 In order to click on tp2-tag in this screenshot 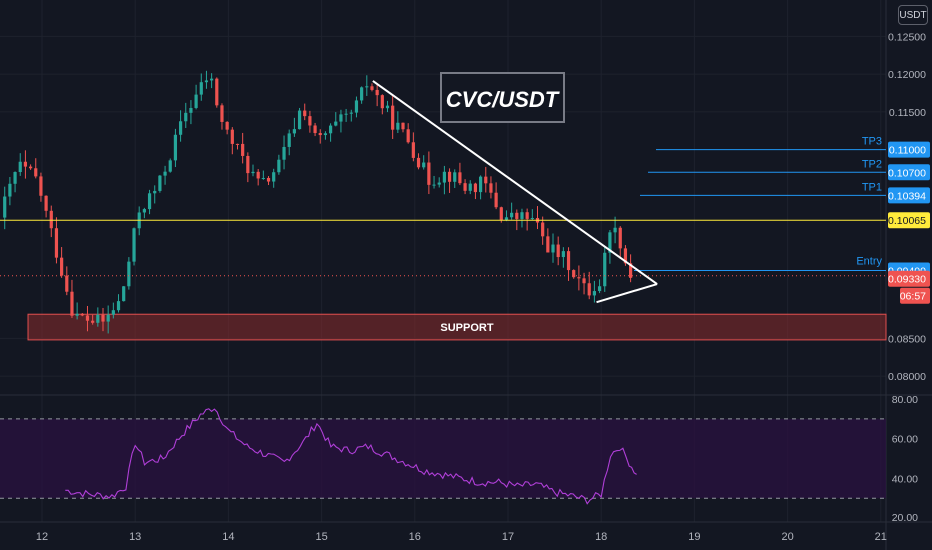, I will do `click(909, 172)`.